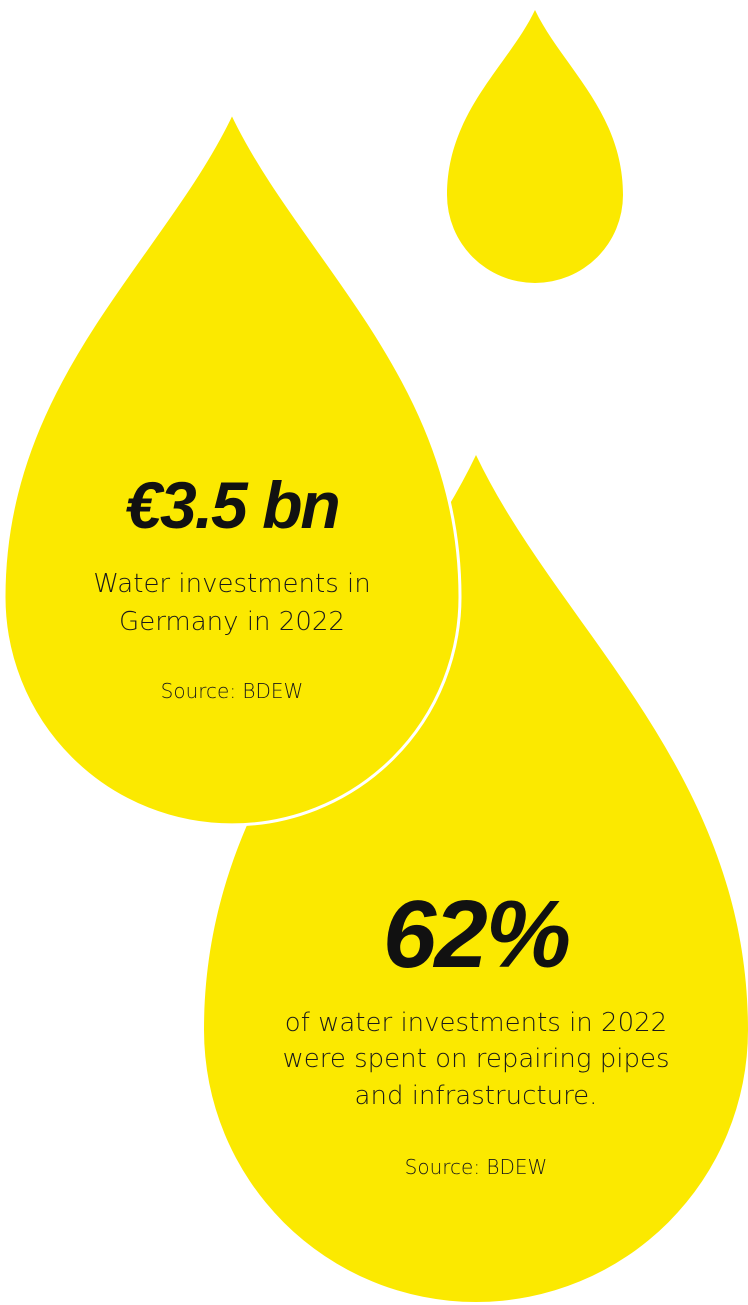  What do you see at coordinates (475, 1059) in the screenshot?
I see `description-line: were spent on repairing pipes` at bounding box center [475, 1059].